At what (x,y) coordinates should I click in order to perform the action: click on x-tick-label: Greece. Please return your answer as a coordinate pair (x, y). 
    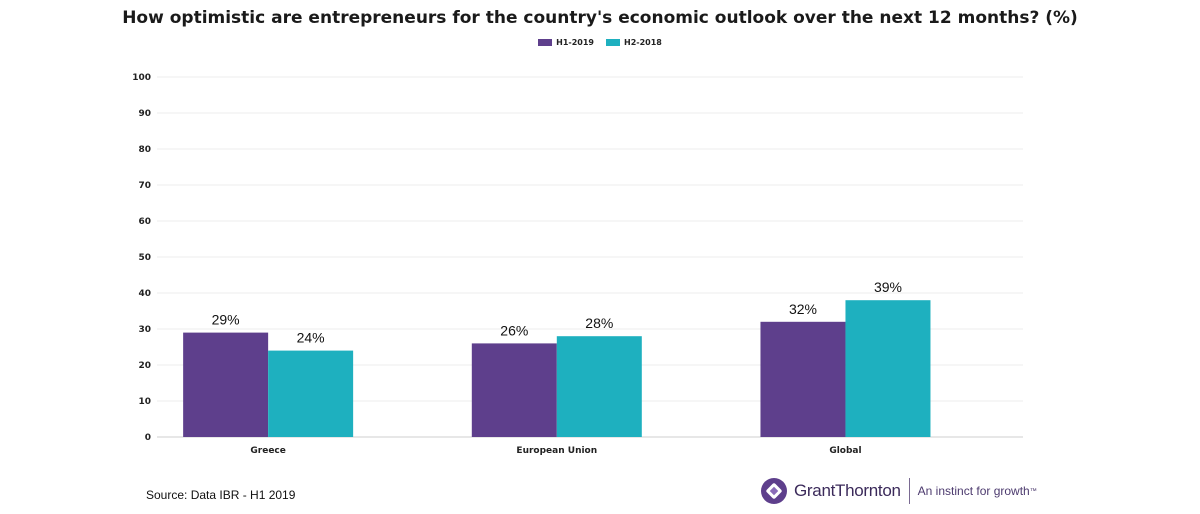
    Looking at the image, I should click on (267, 451).